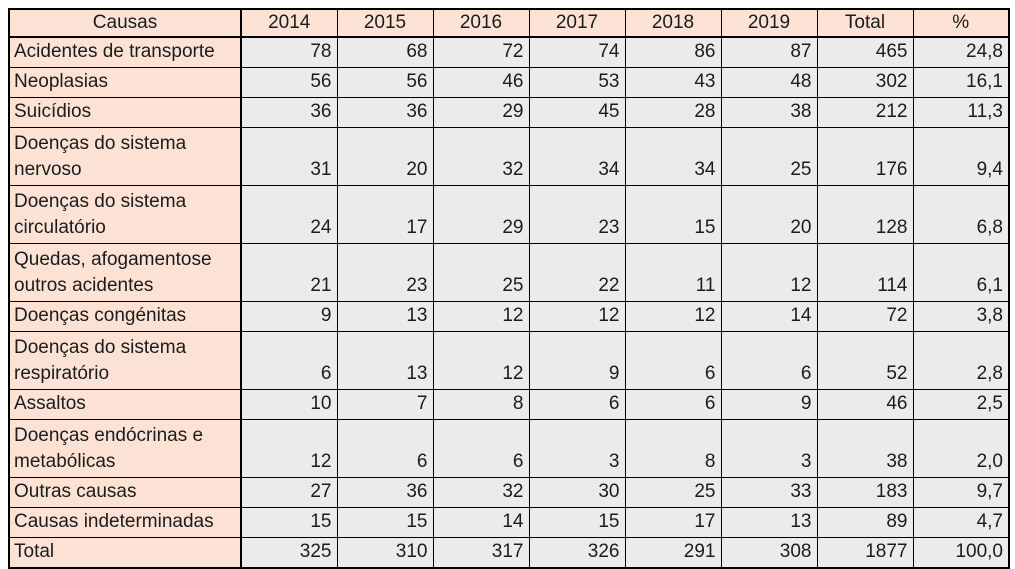 This screenshot has width=1015, height=569. Describe the element at coordinates (125, 553) in the screenshot. I see `row-label: Total` at that location.